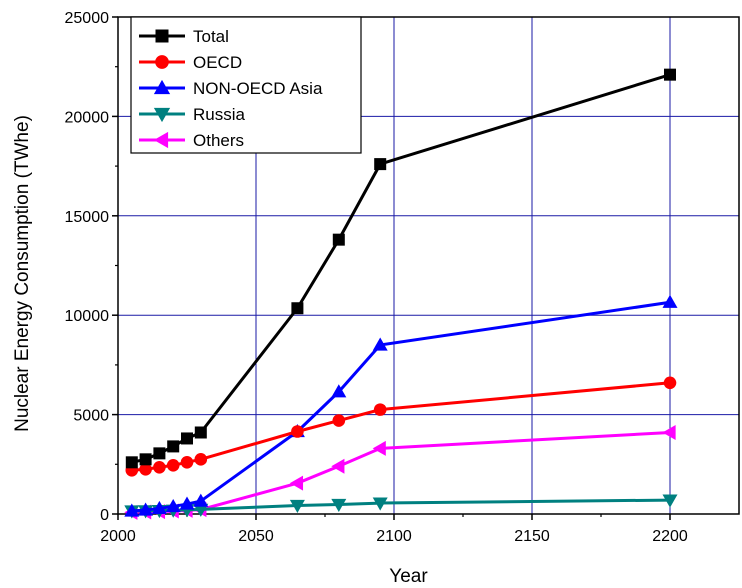 This screenshot has width=742, height=588. Describe the element at coordinates (118, 536) in the screenshot. I see `x-tick-label: 2000` at that location.